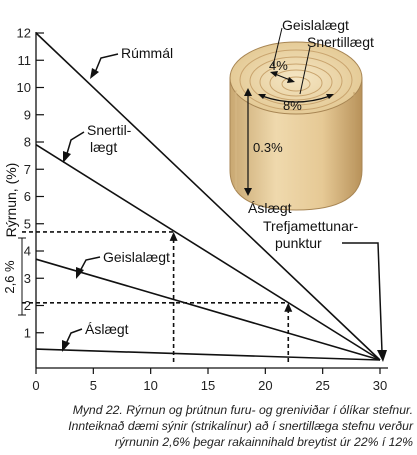 The image size is (417, 455). Describe the element at coordinates (93, 385) in the screenshot. I see `x-tick-label: 5` at that location.